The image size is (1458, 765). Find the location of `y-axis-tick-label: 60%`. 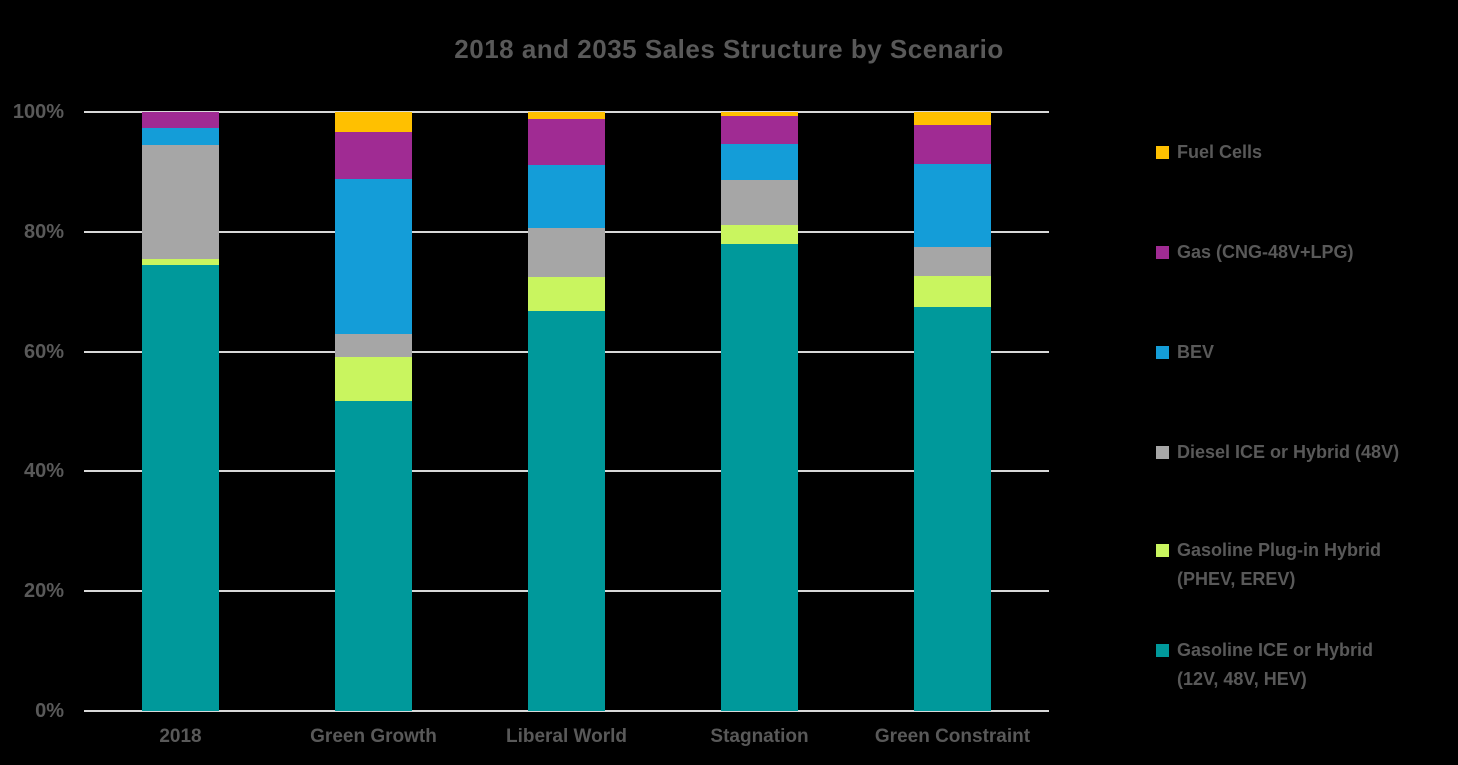

y-axis-tick-label: 60% is located at coordinates (43, 351).